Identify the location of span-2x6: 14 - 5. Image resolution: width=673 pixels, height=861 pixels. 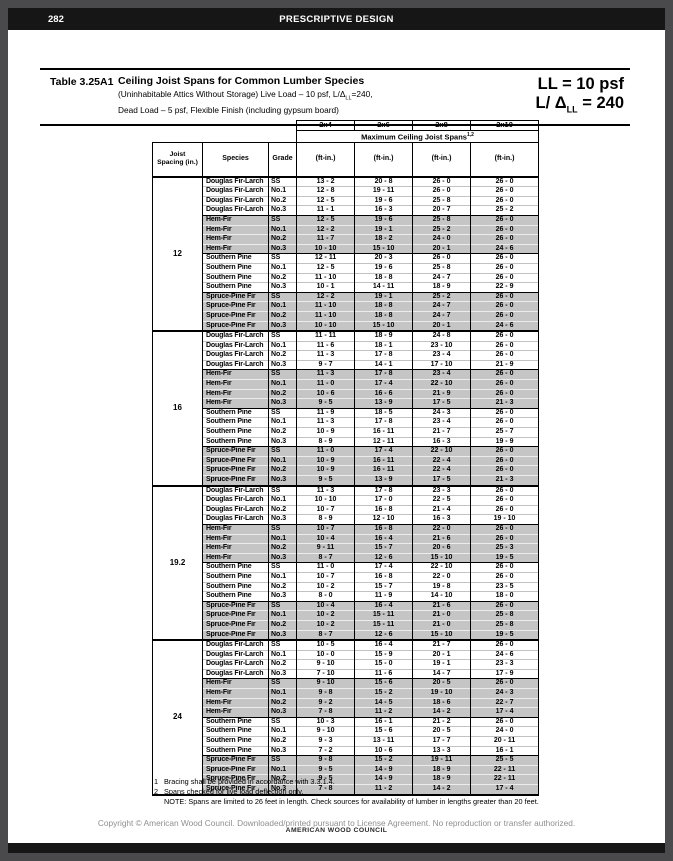
(383, 702).